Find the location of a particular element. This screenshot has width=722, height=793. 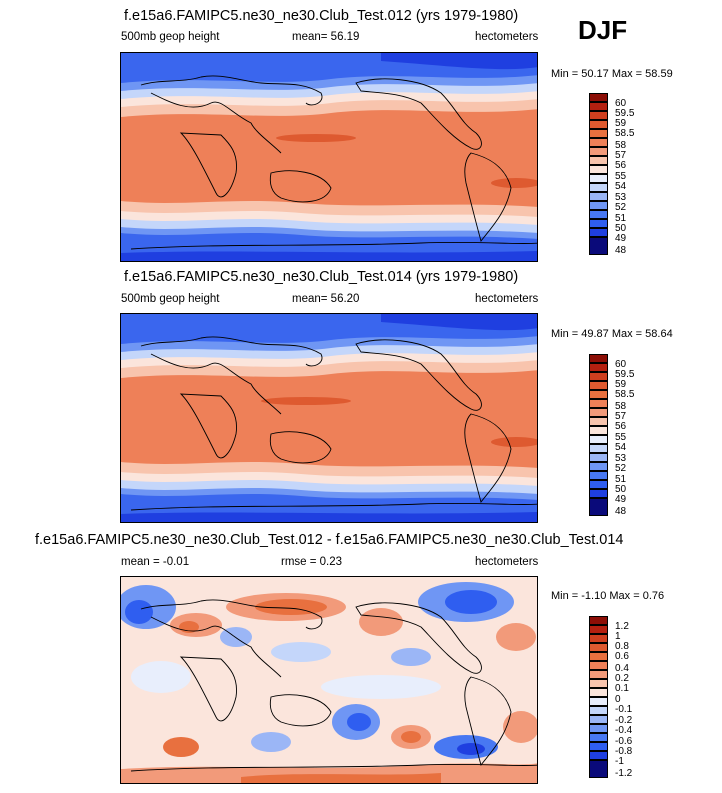

season-label: DJF is located at coordinates (603, 30).